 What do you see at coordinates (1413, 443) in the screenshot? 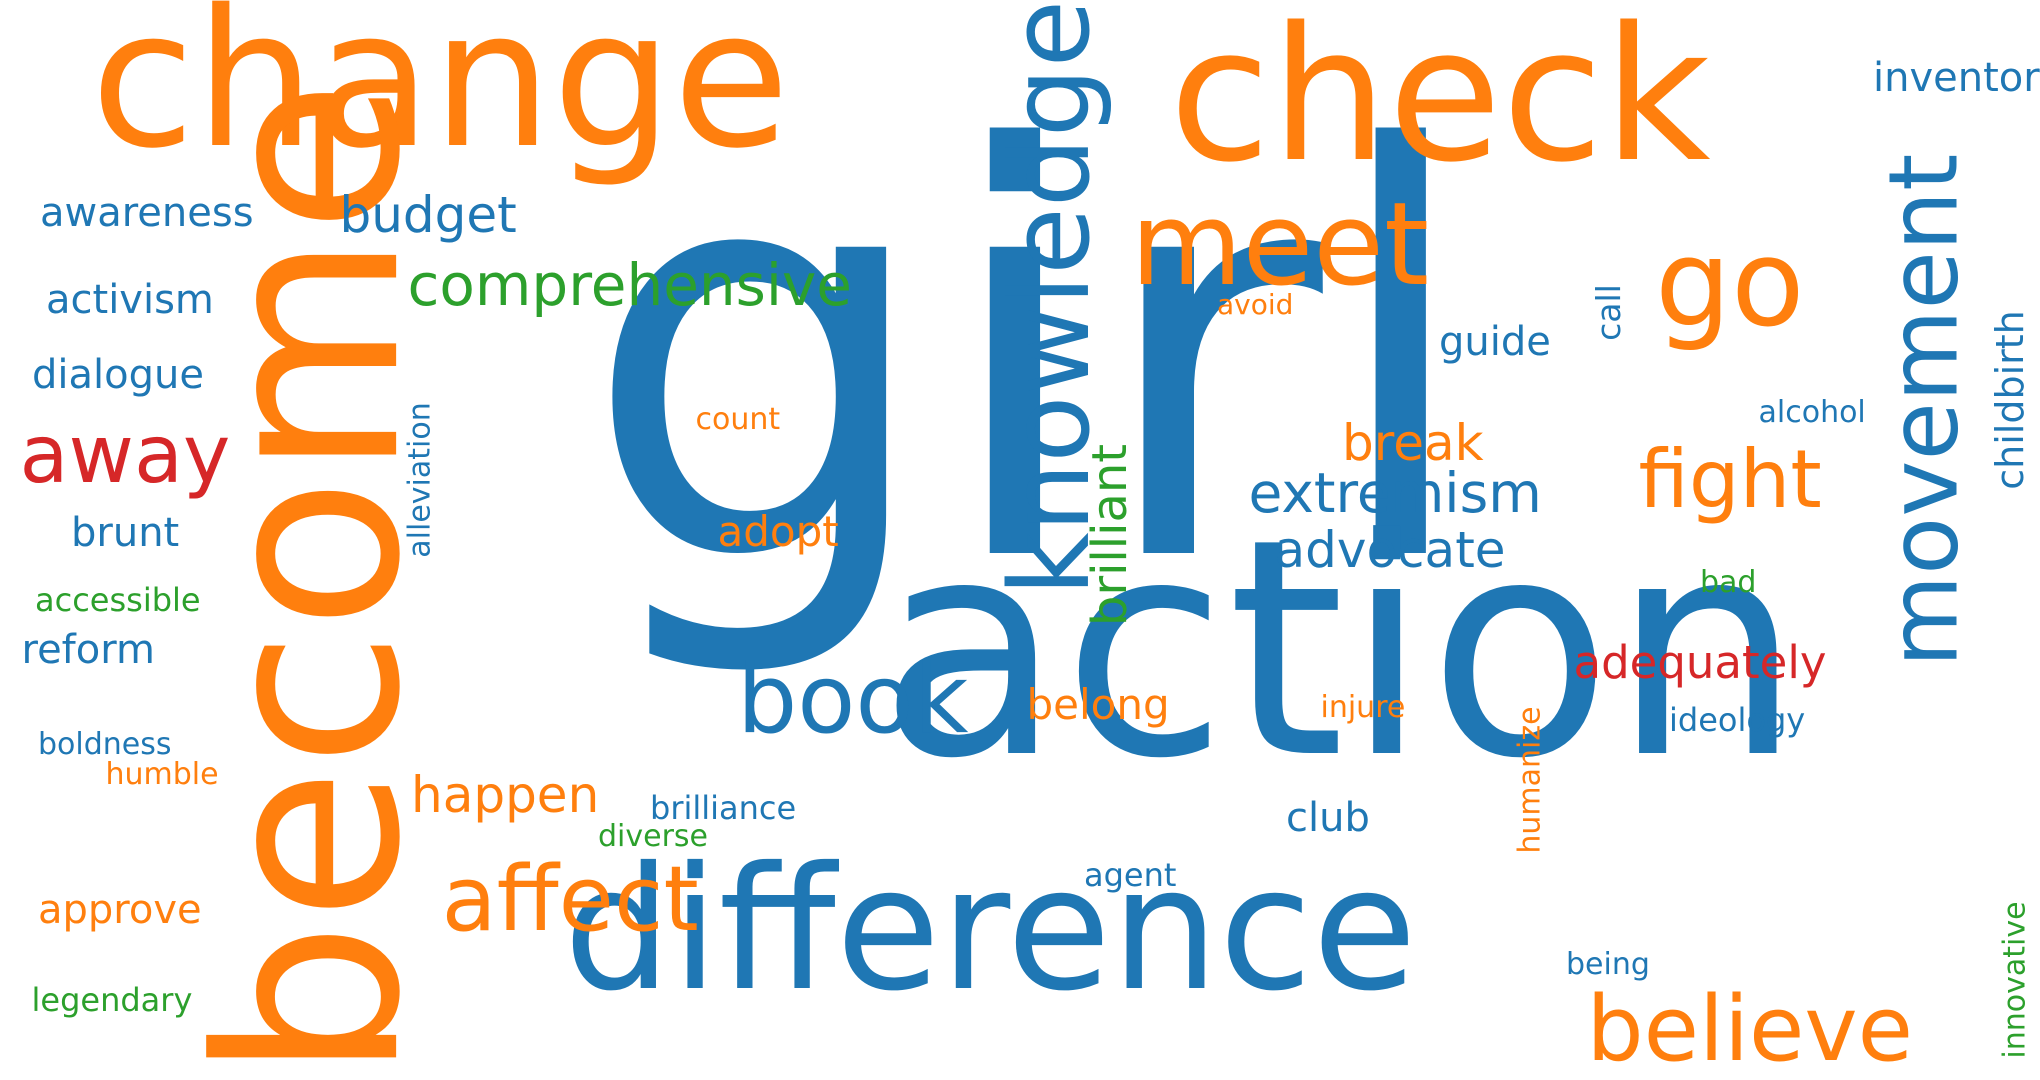
I see `word-break: break` at bounding box center [1413, 443].